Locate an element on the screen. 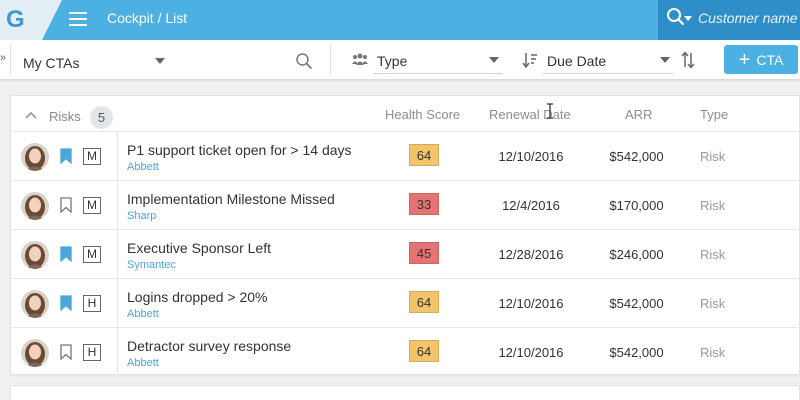  next-section-panel is located at coordinates (405, 392).